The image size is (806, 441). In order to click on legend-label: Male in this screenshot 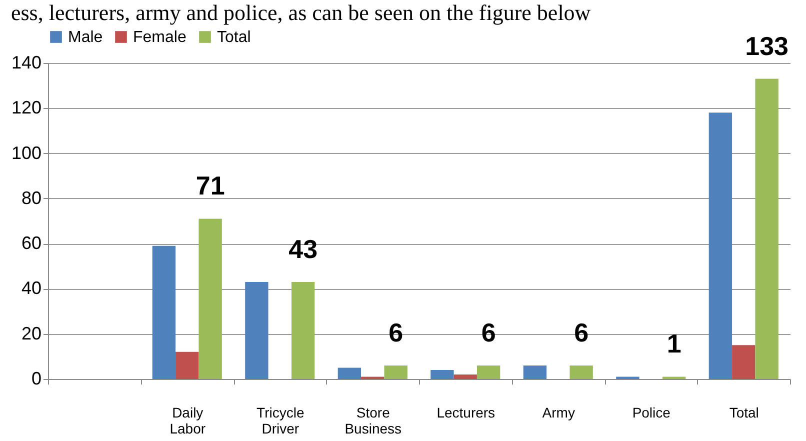, I will do `click(85, 37)`.